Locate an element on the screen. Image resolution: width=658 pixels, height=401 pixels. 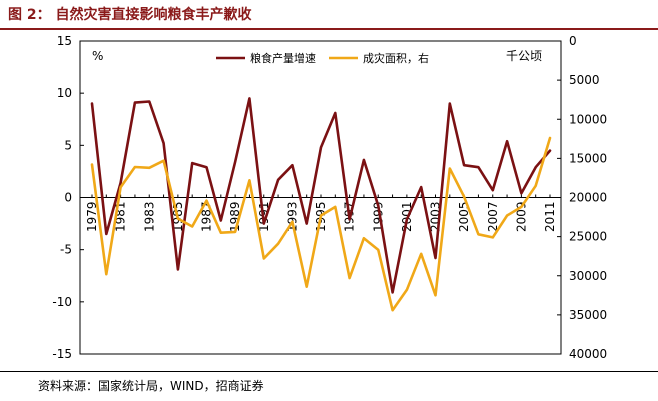
x-axis-tick-label: 2007 is located at coordinates (493, 217).